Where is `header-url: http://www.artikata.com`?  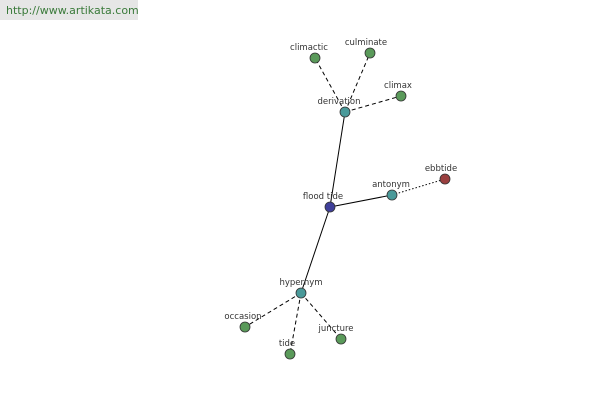
header-url: http://www.artikata.com is located at coordinates (72, 10).